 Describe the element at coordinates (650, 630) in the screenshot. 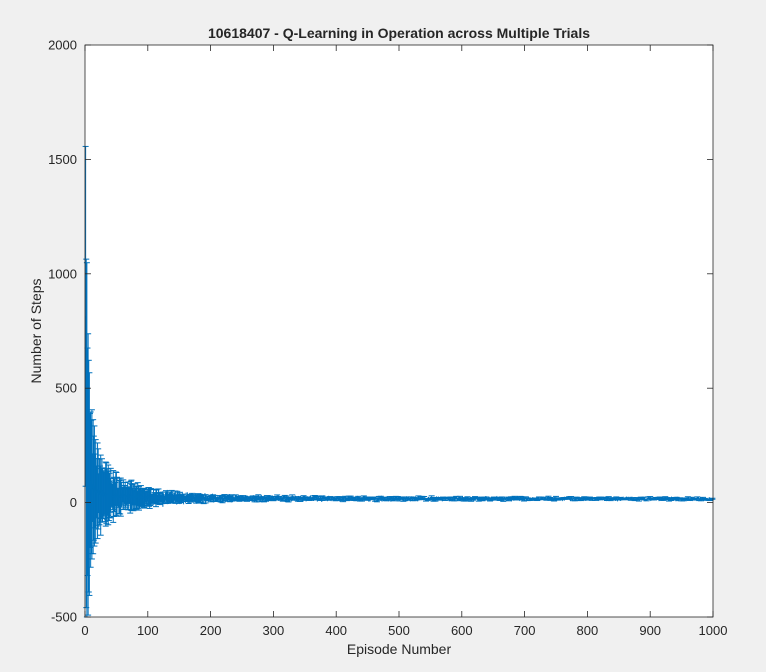

I see `x-tick-label: 900` at that location.